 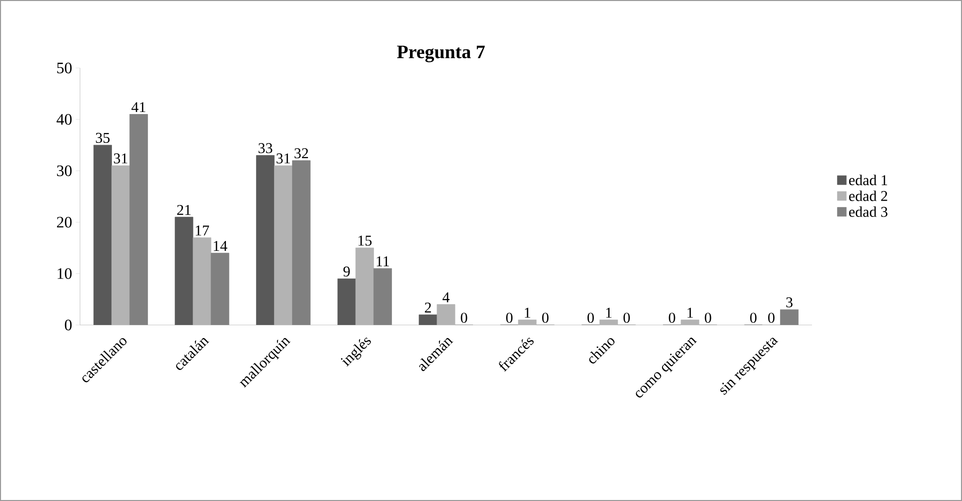 What do you see at coordinates (868, 180) in the screenshot?
I see `legend-label: edad 1` at bounding box center [868, 180].